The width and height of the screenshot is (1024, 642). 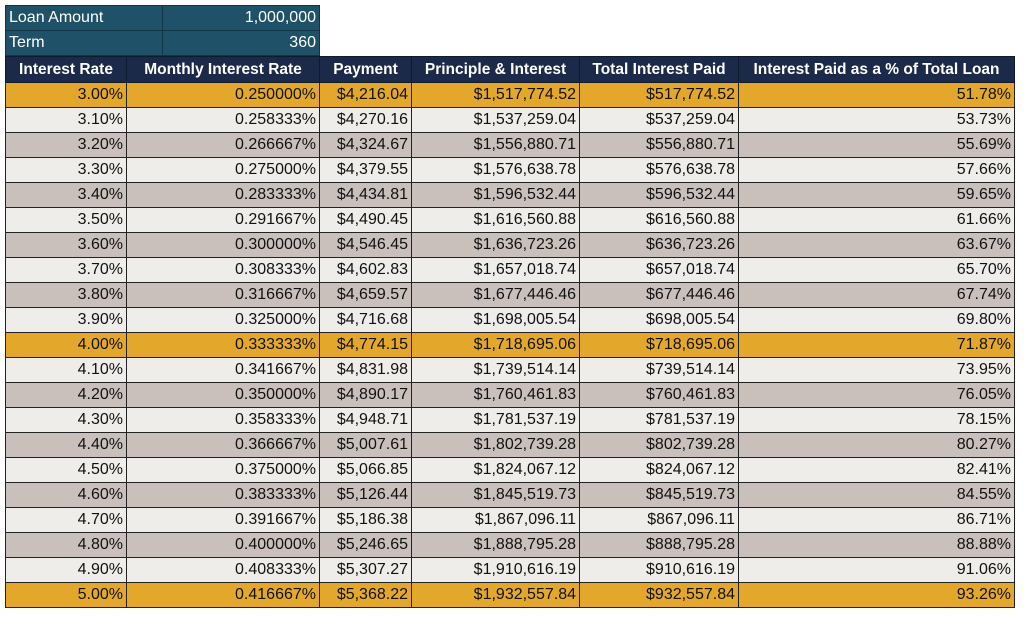 I want to click on cell-principle-interest: $1,657,018.74, so click(x=495, y=270).